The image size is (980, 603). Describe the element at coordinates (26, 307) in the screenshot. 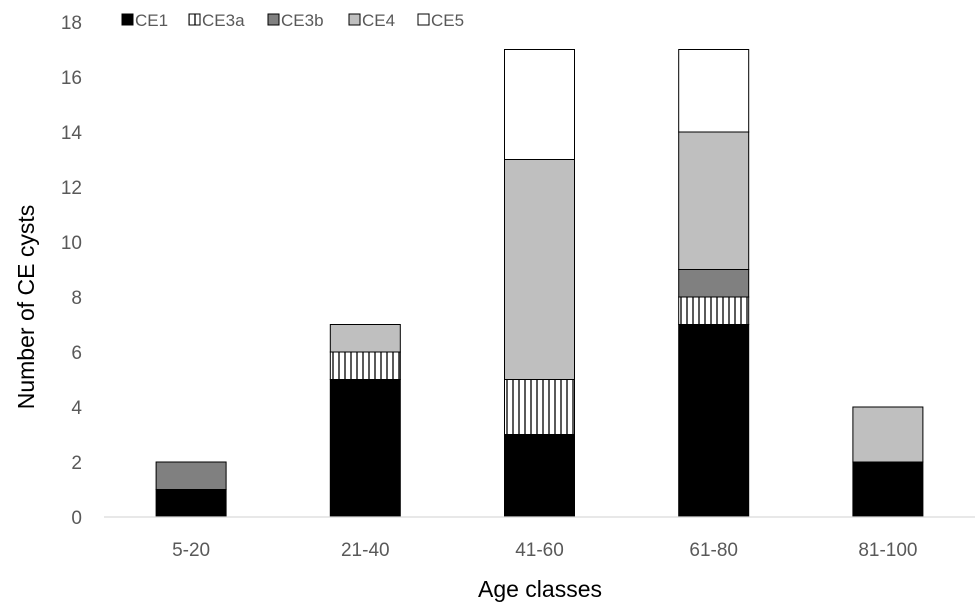

I see `y-axis-title: Number of CE cysts` at that location.